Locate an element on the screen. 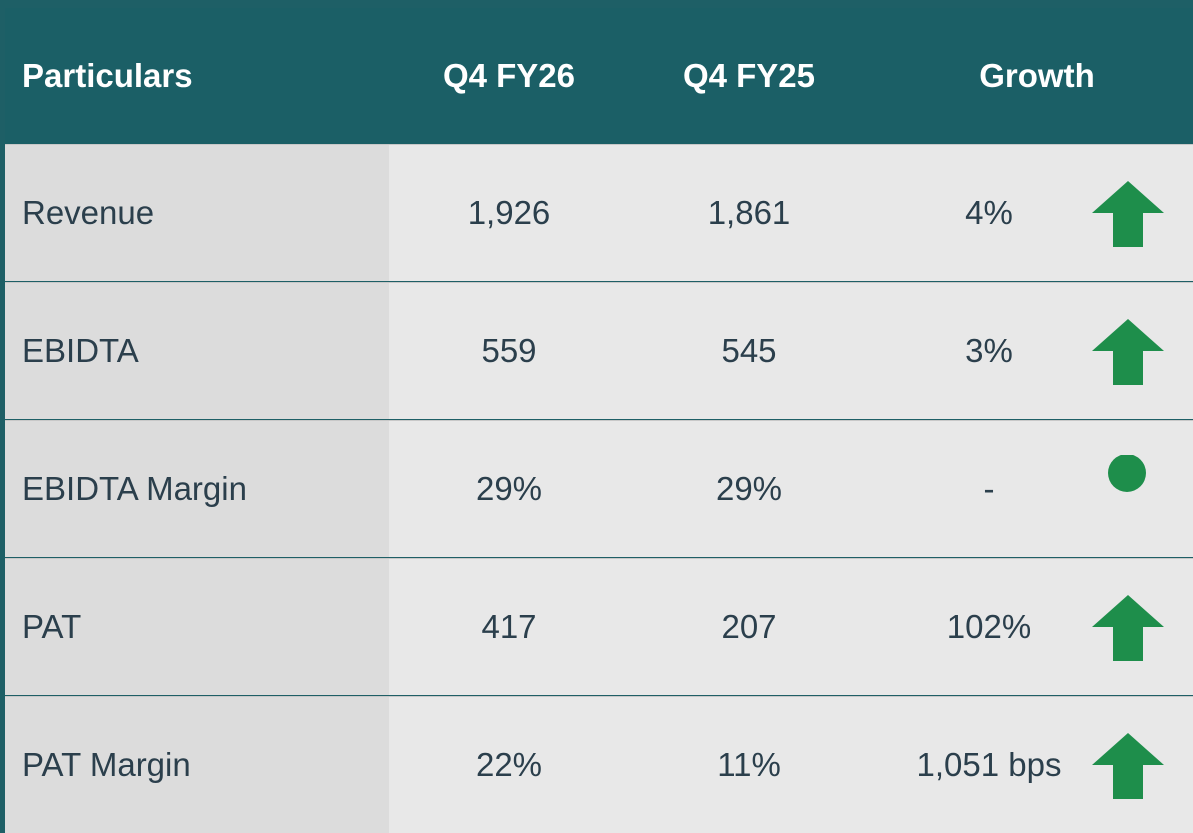  table-cell: 417 is located at coordinates (509, 626).